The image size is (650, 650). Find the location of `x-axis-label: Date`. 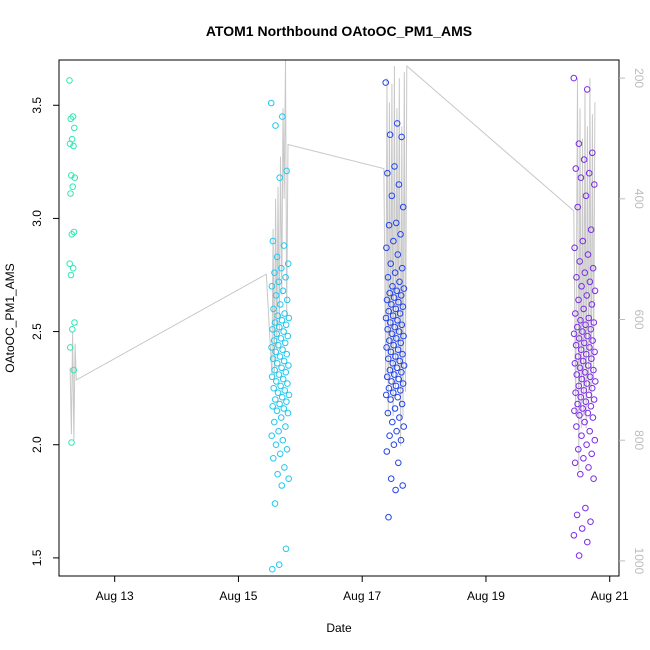

x-axis-label: Date is located at coordinates (339, 628).